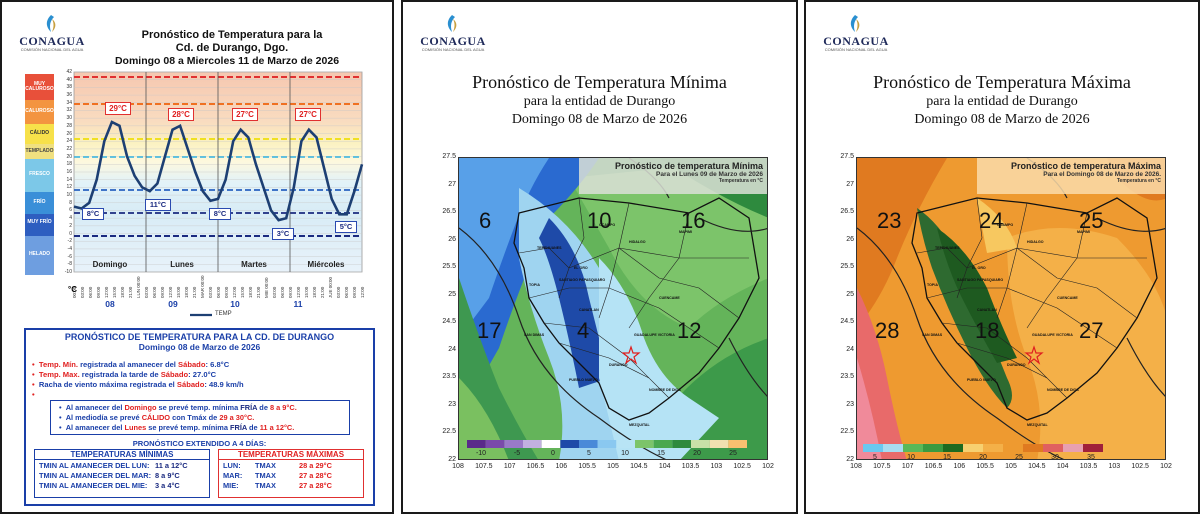  What do you see at coordinates (217, 364) in the screenshot?
I see `obs-min-d: : 6.8°C` at bounding box center [217, 364].